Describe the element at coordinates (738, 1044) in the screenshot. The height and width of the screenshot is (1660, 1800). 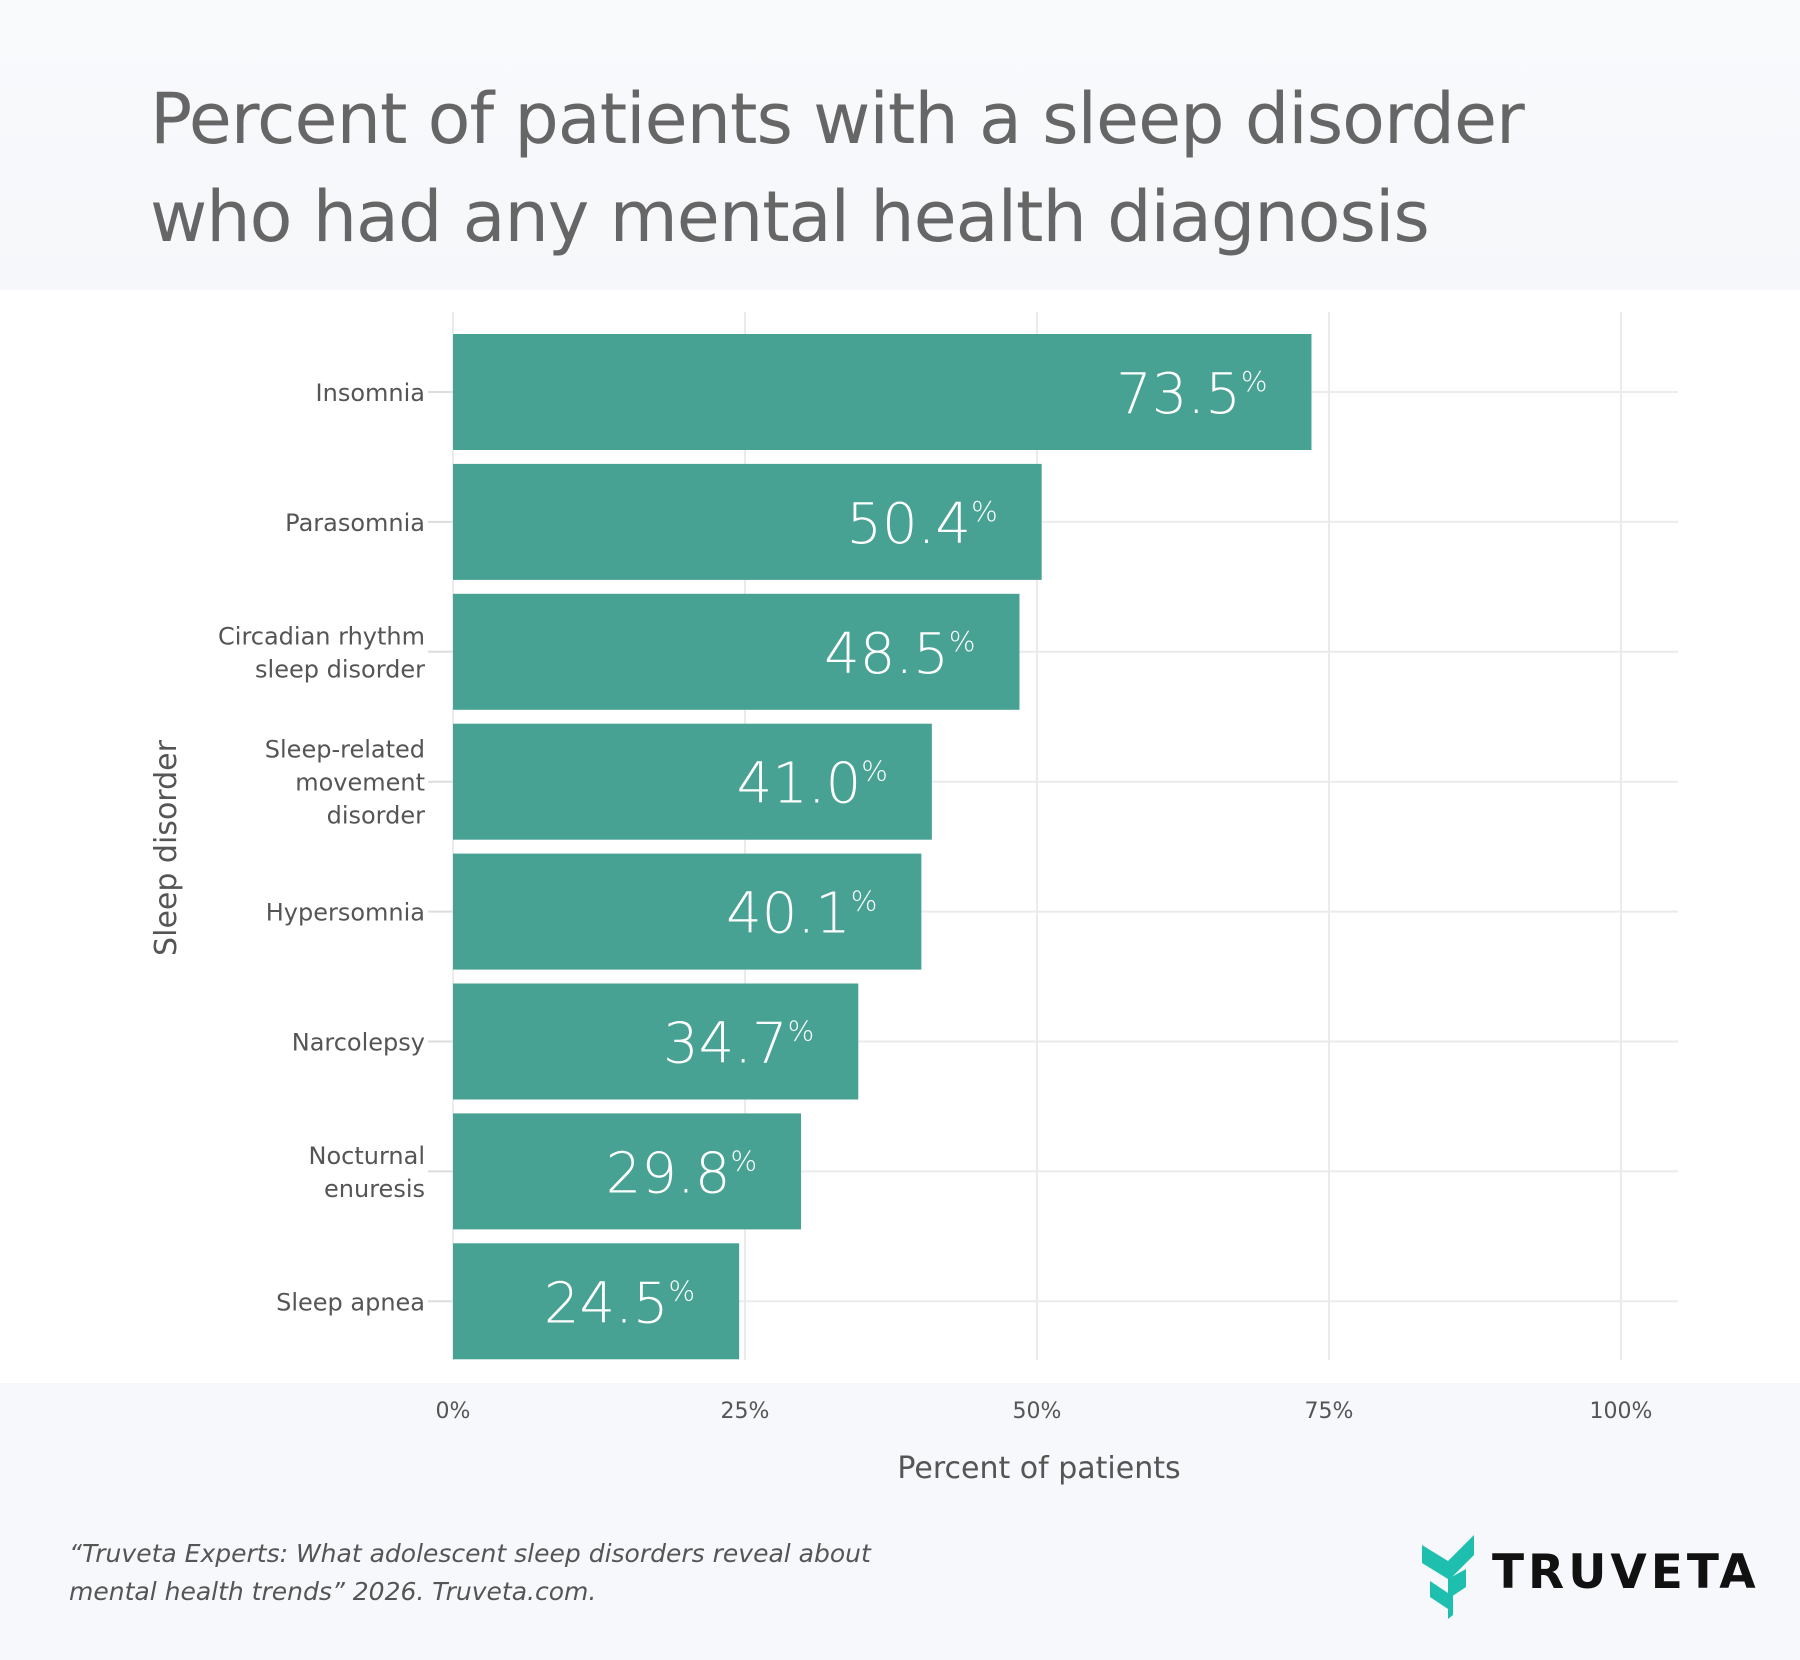
I see `bar-value-label: 34.7%` at that location.